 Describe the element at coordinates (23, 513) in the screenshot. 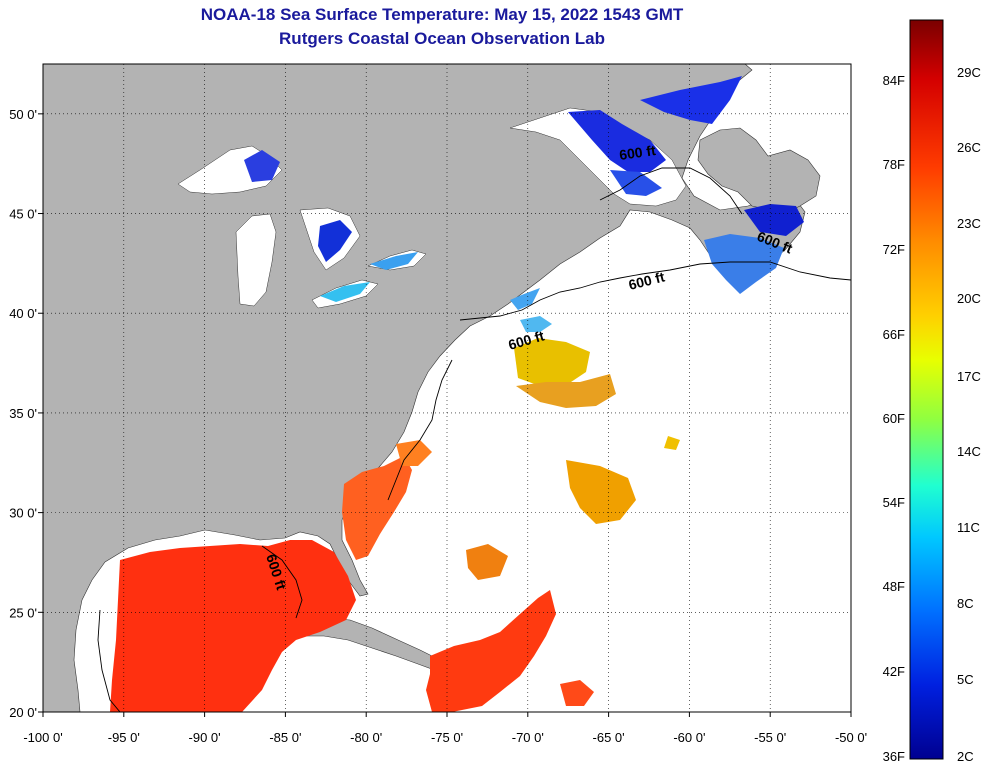

I see `y-tick-label: 30 0'` at that location.